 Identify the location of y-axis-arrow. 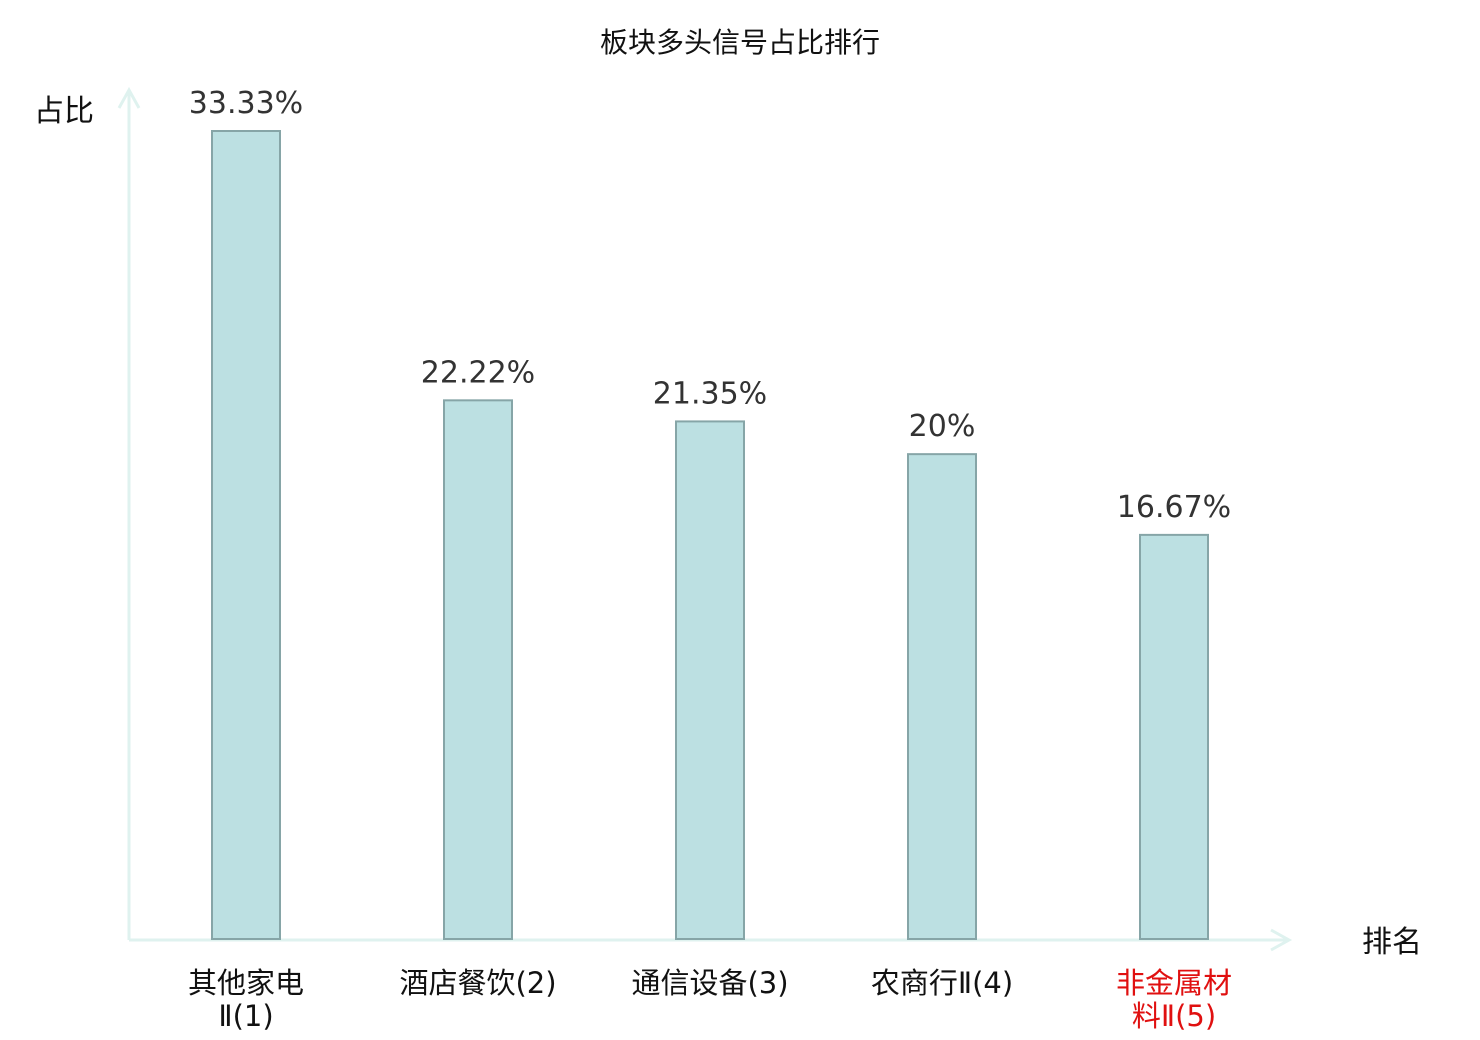
(129, 97).